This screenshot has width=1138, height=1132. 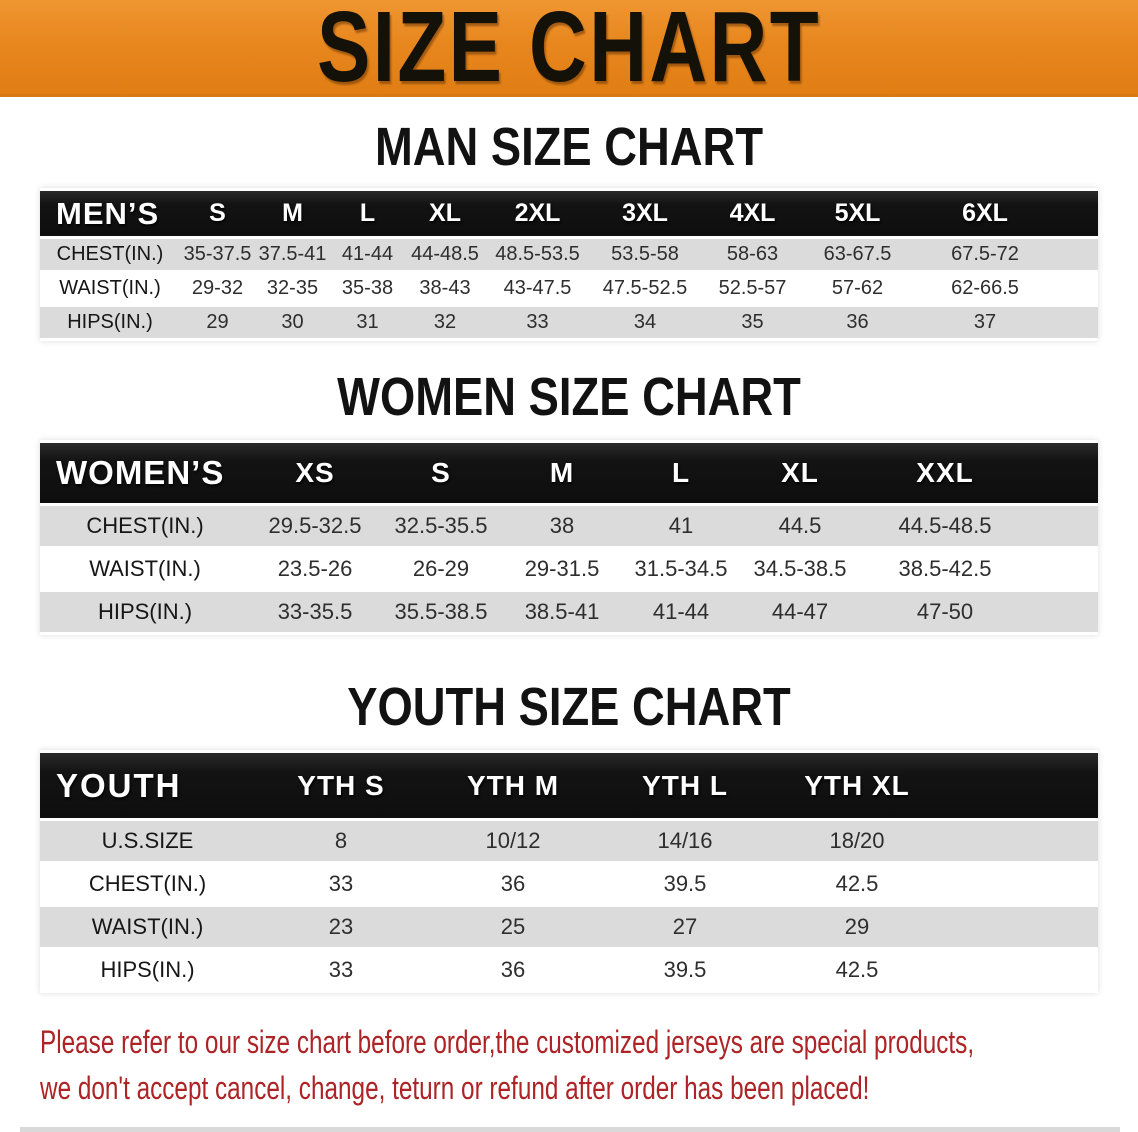 What do you see at coordinates (800, 569) in the screenshot?
I see `size-value: 34.5-38.5` at bounding box center [800, 569].